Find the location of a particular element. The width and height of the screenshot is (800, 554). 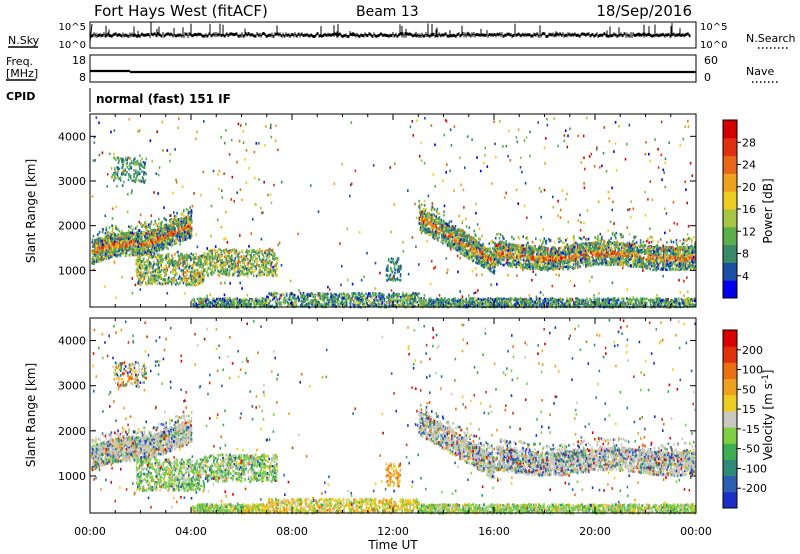

beam-label: Beam 13 is located at coordinates (387, 12).